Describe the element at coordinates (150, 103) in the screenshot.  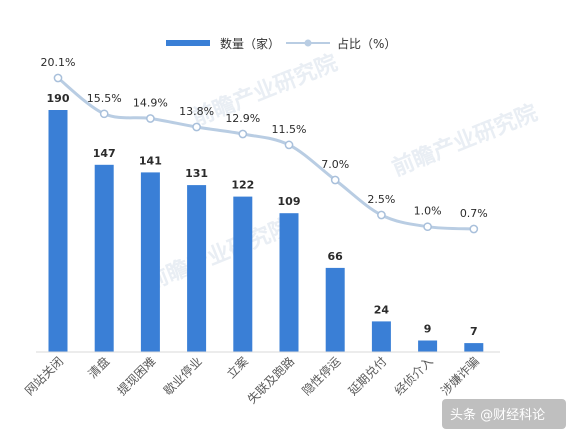
I see `percent-label-2: 14.9%` at that location.